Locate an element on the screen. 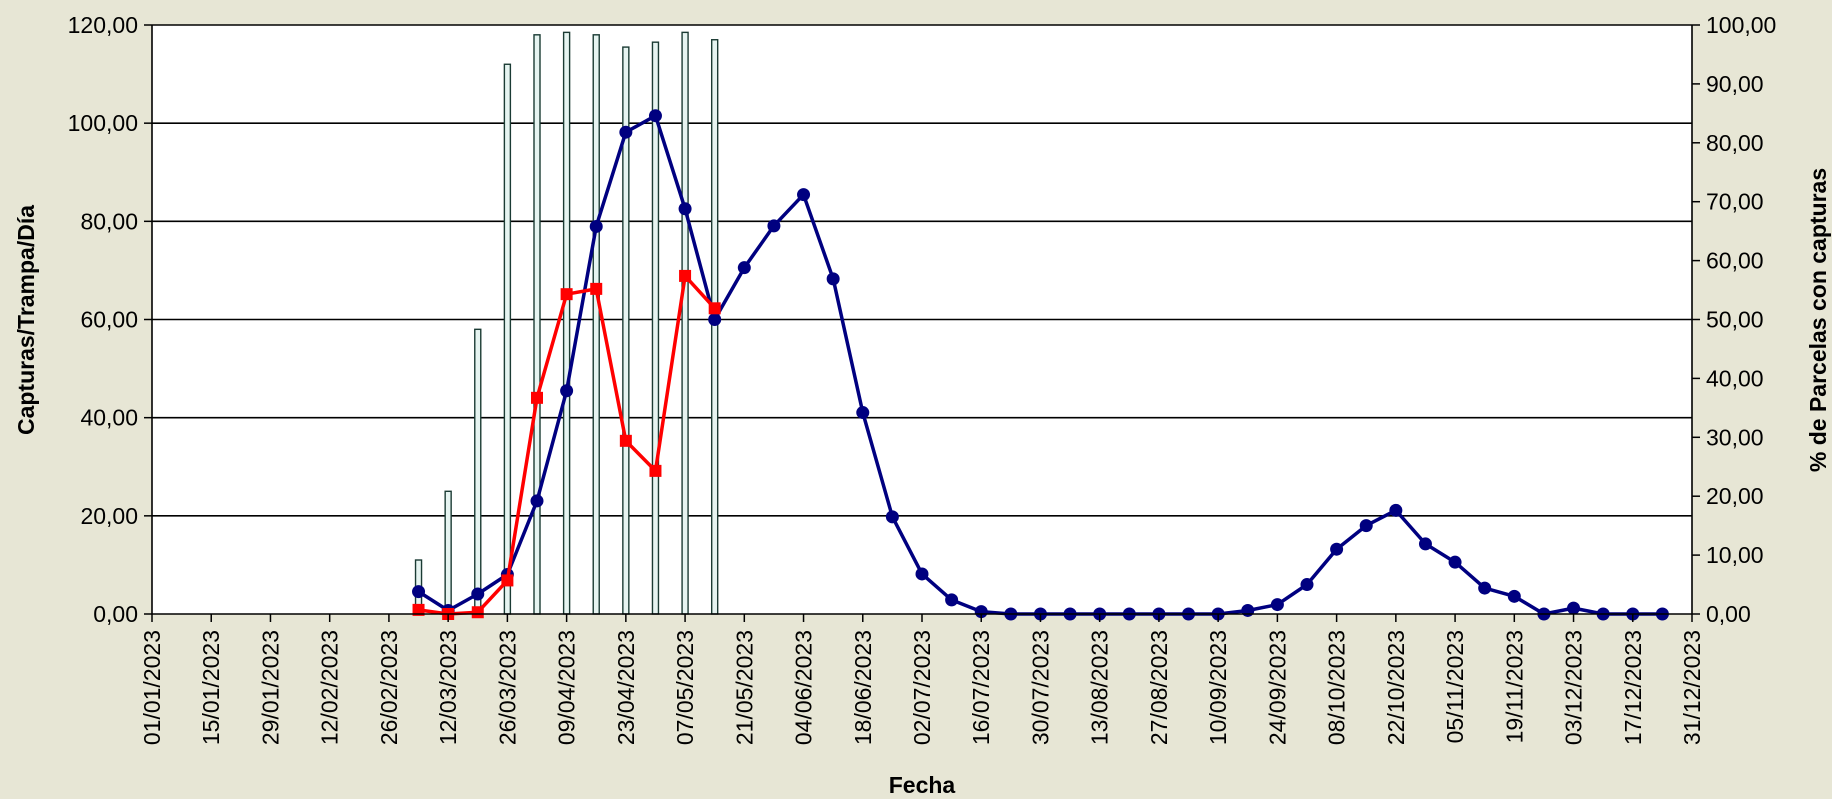  right-tick-label: 80,00 is located at coordinates (1735, 143).